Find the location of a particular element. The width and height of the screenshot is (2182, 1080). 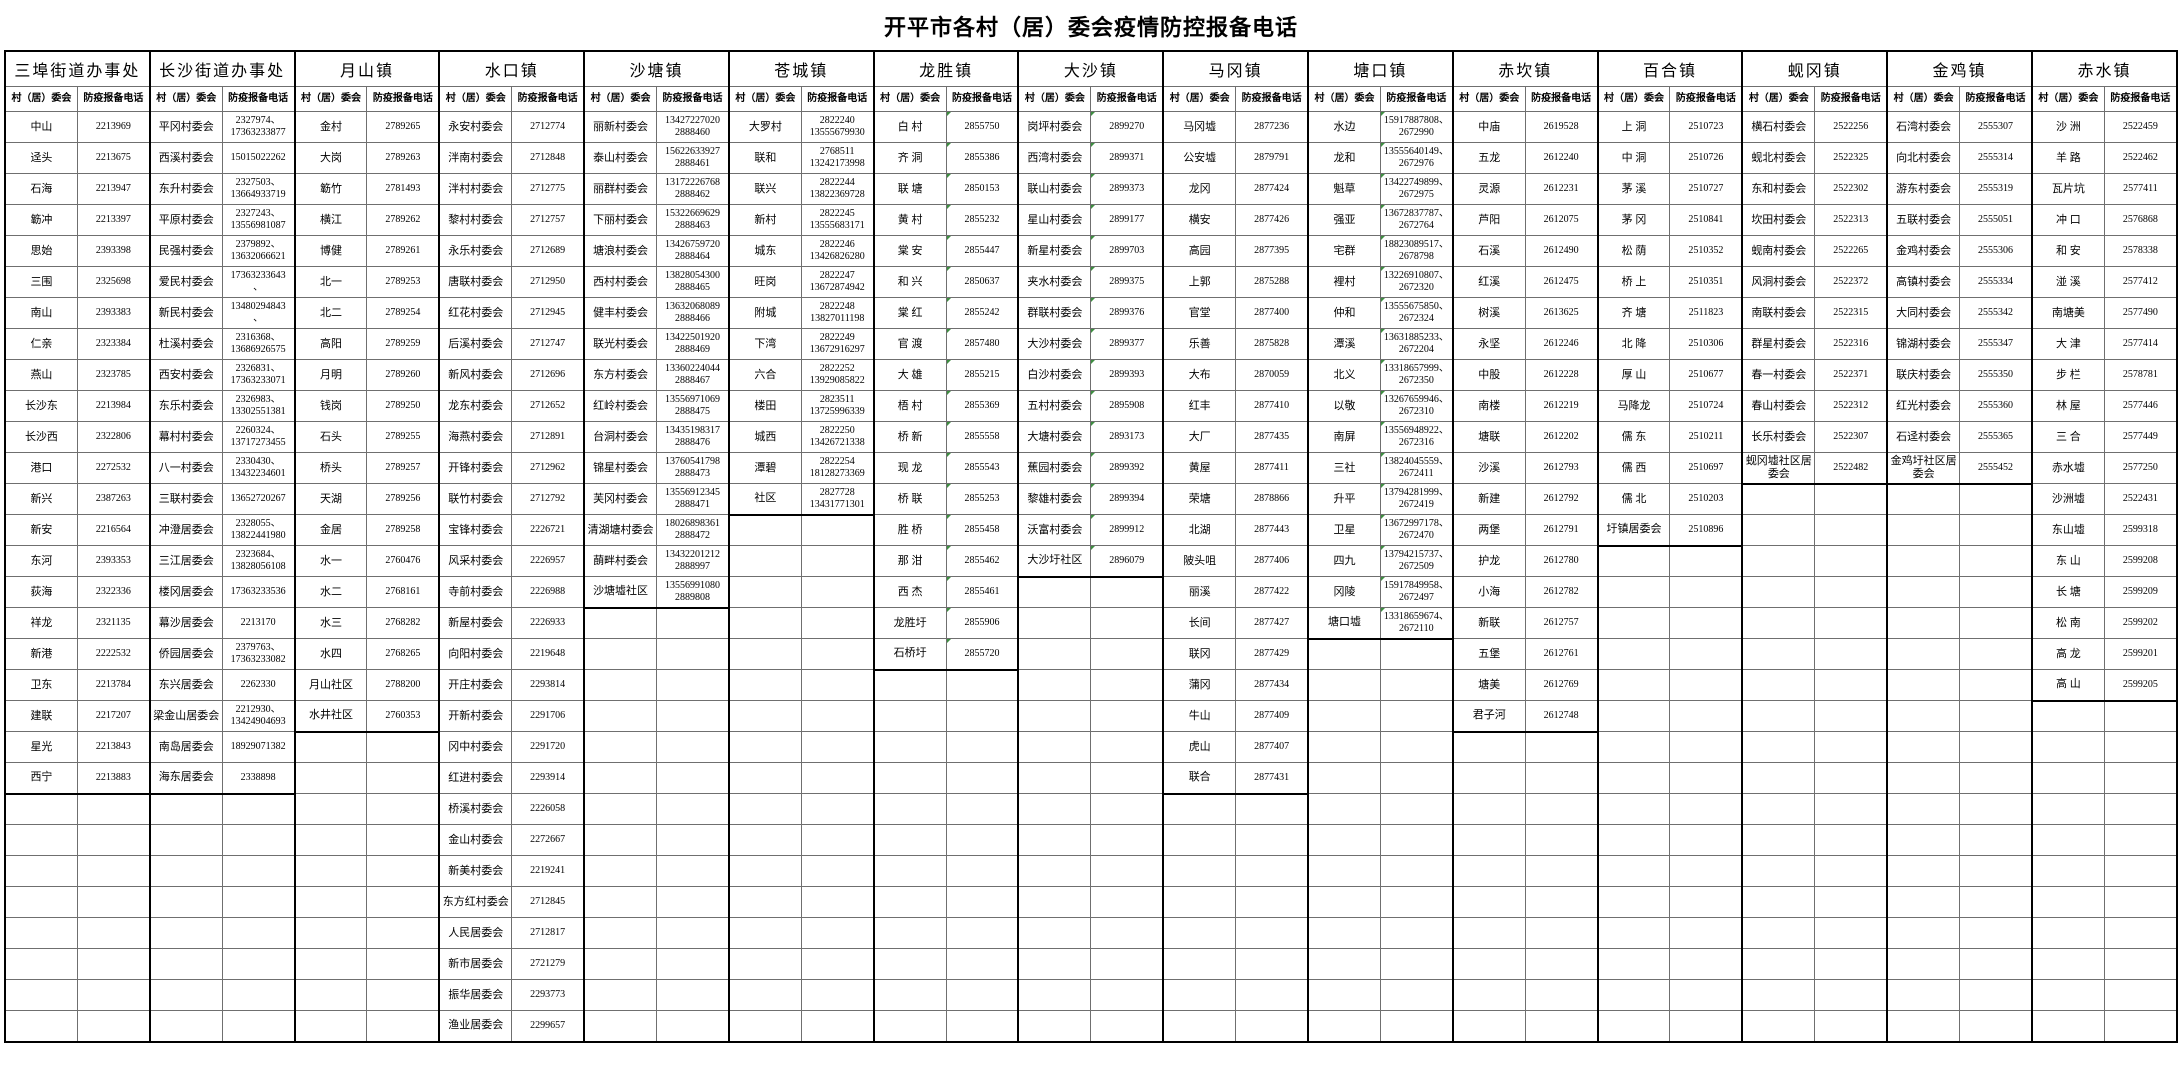

phone-cell: 2393398 is located at coordinates (113, 251).